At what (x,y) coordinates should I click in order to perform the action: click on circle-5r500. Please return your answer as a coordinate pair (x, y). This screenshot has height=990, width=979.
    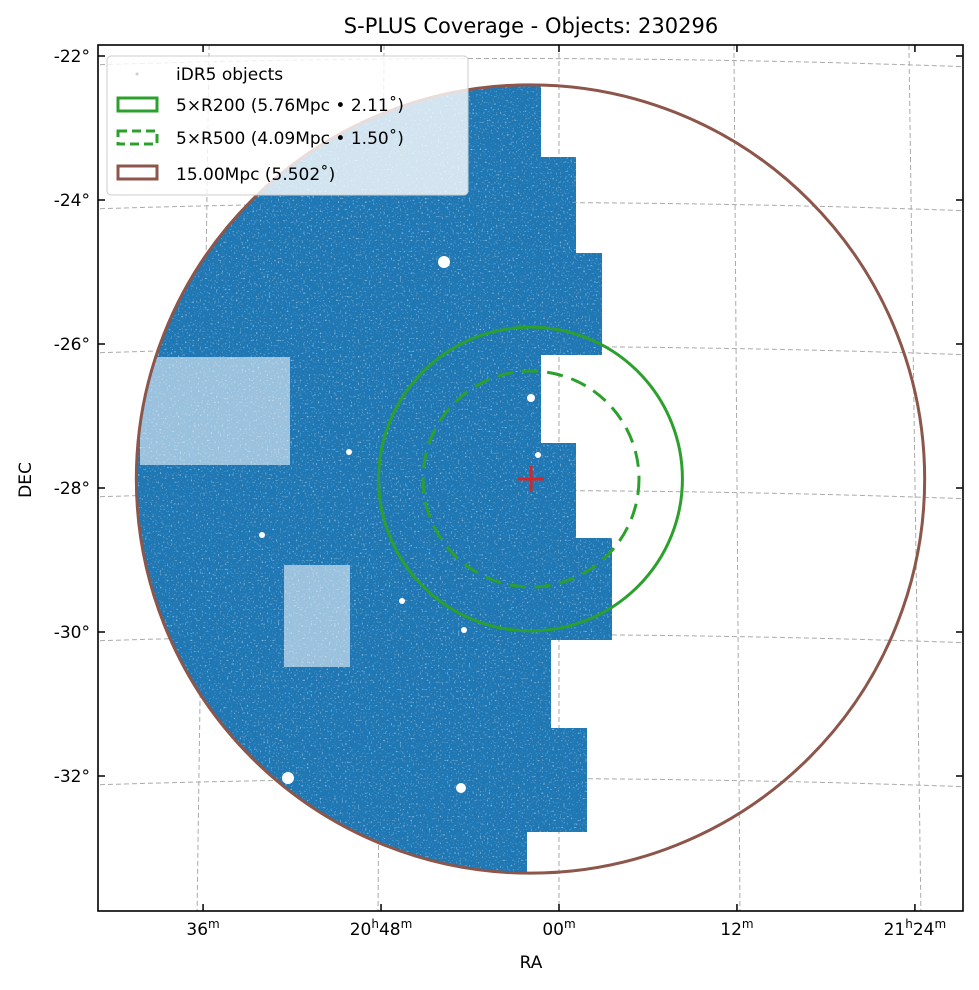
    Looking at the image, I should click on (531, 479).